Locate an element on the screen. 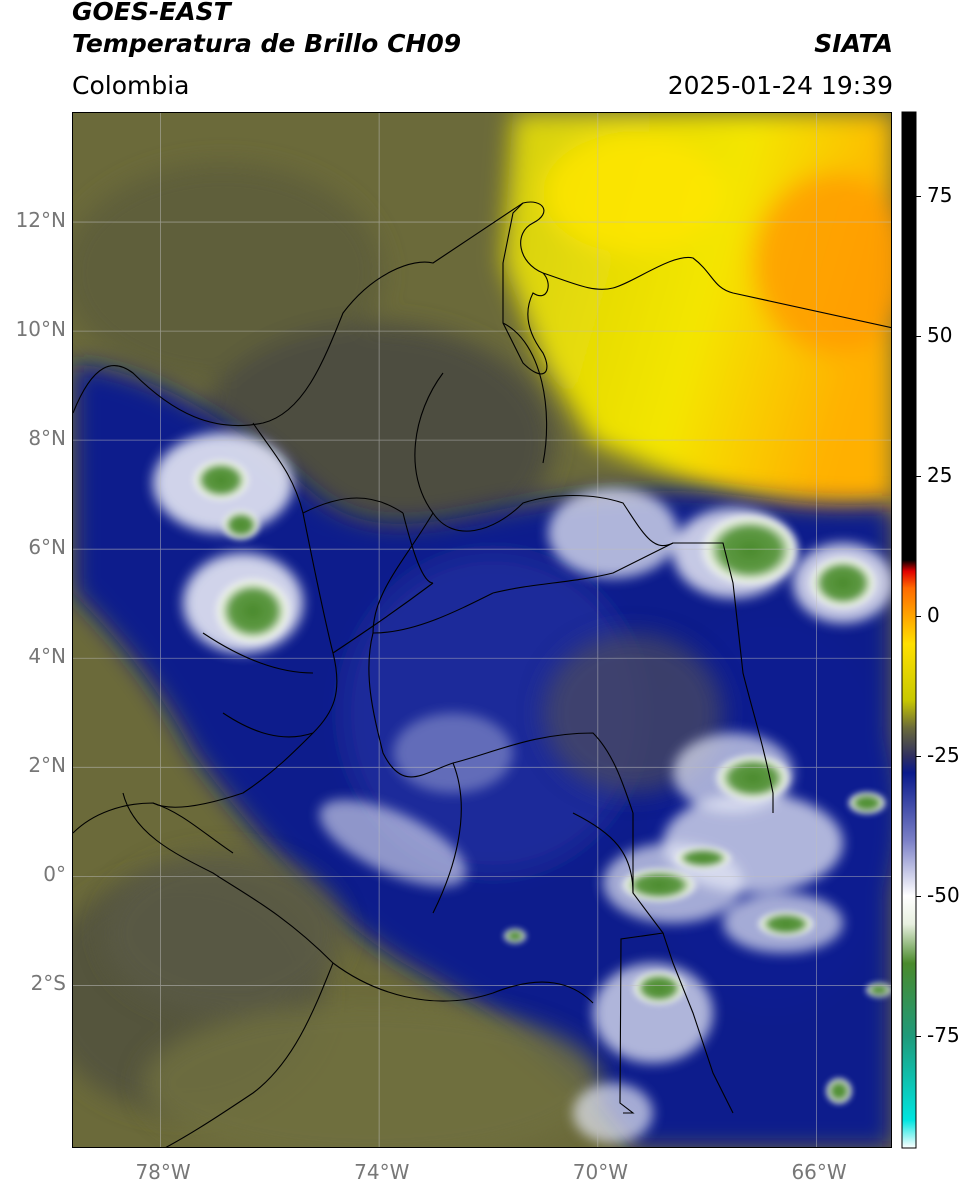  colorbar-tick-label: 75 is located at coordinates (940, 195).